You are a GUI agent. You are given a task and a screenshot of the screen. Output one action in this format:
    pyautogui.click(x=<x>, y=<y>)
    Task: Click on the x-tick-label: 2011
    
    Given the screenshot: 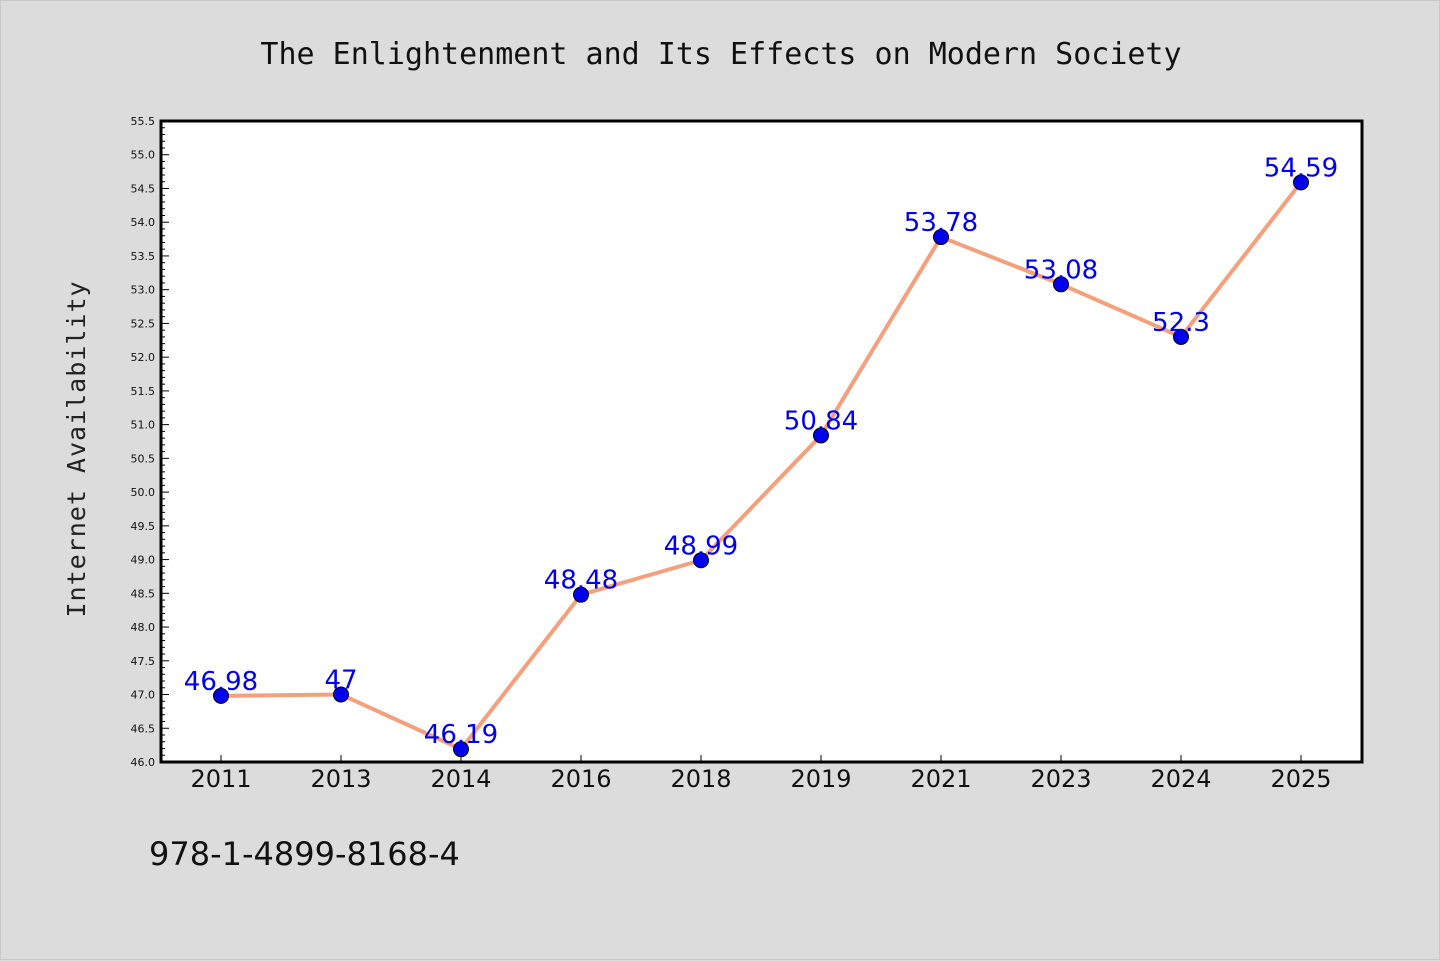 What is the action you would take?
    pyautogui.click(x=220, y=779)
    